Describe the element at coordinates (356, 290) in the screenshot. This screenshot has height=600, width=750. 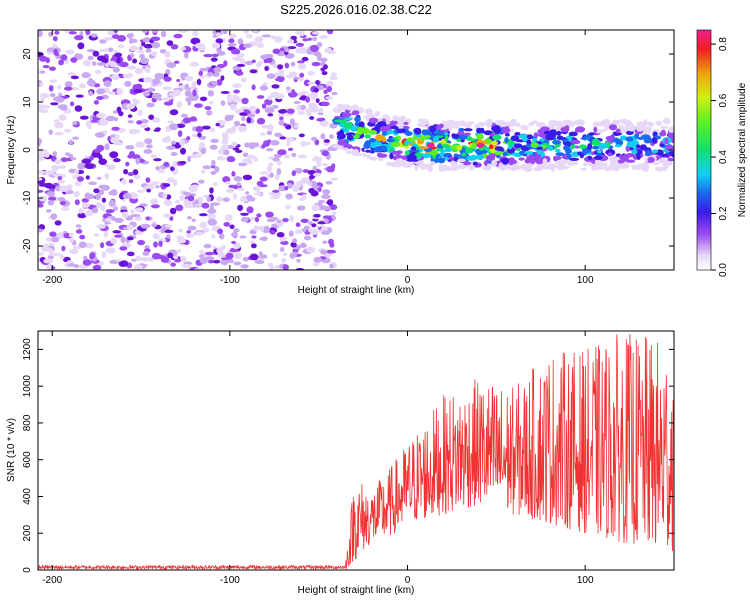
I see `spectrogram-x-label: Height of straight line (km)` at that location.